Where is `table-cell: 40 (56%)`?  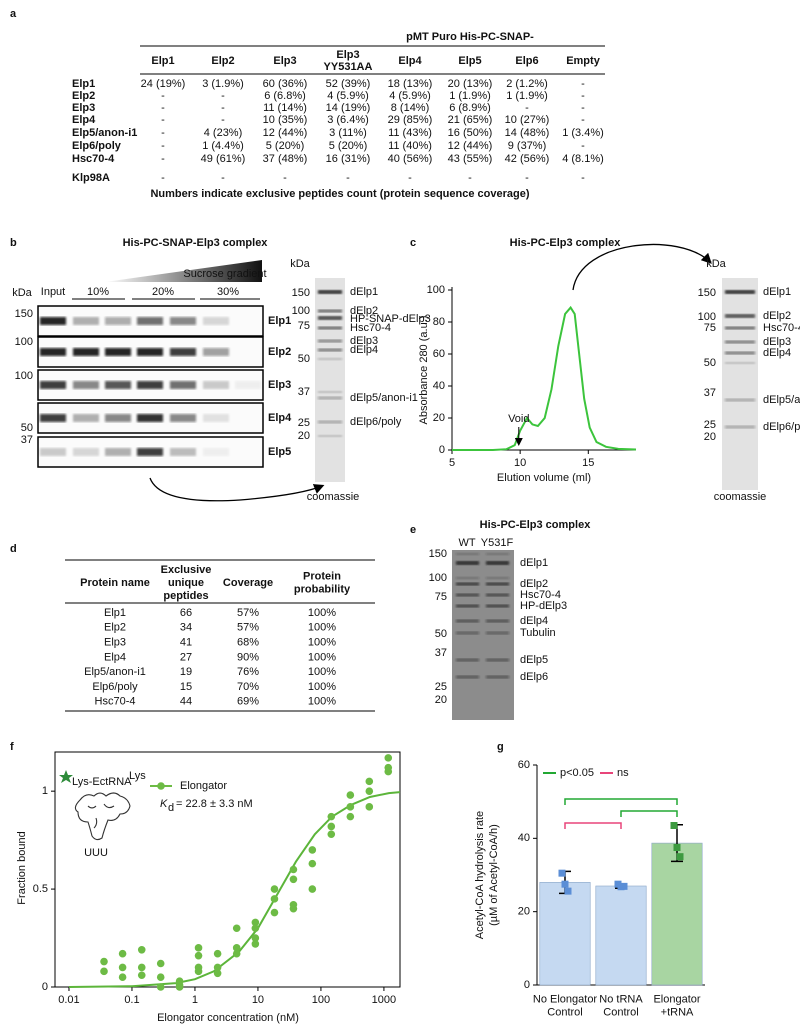
table-cell: 40 (56%) is located at coordinates (410, 159).